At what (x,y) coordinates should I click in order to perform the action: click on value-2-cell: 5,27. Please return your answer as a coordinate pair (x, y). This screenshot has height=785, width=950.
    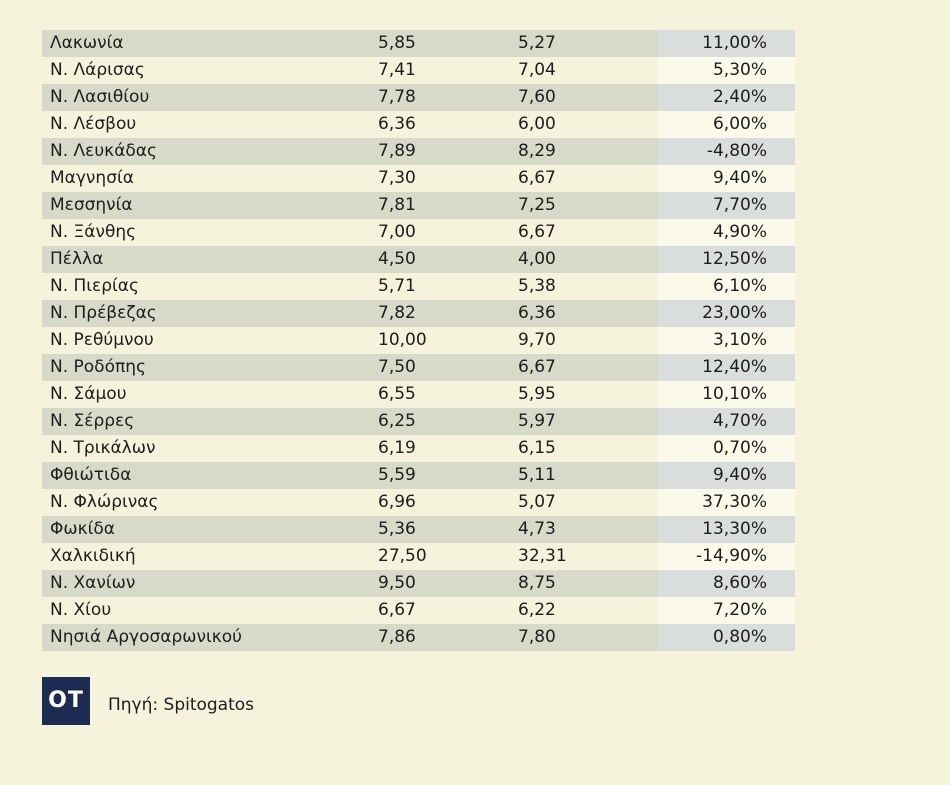
    Looking at the image, I should click on (588, 43).